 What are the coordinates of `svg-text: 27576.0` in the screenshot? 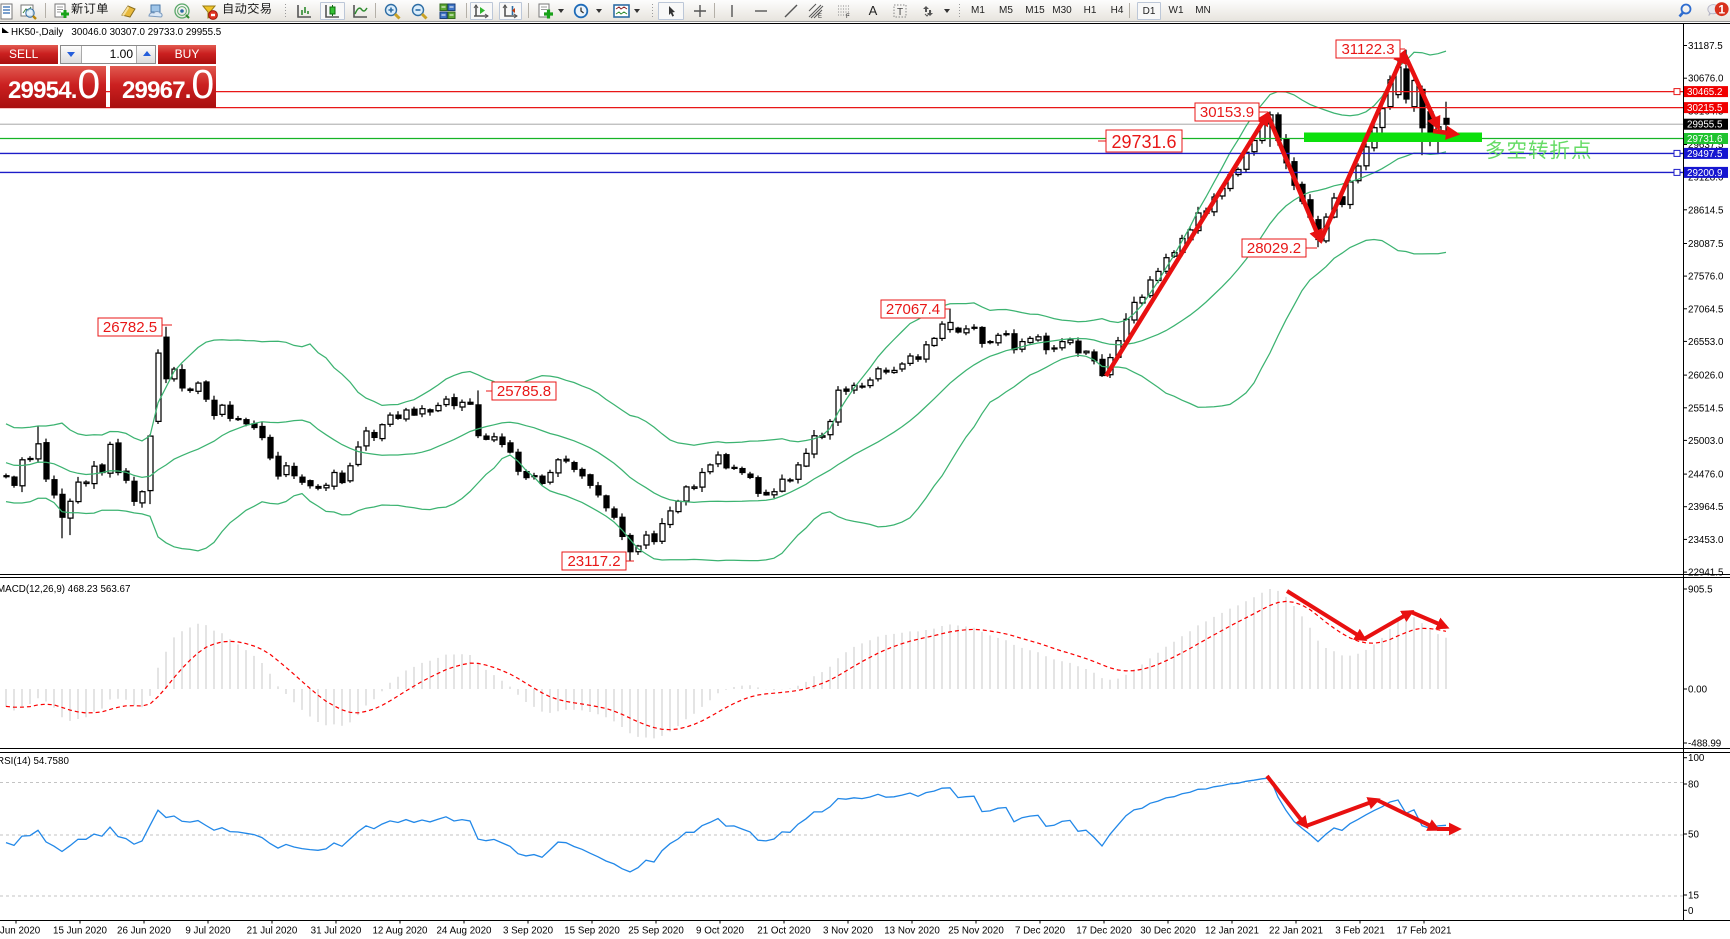 It's located at (1706, 277).